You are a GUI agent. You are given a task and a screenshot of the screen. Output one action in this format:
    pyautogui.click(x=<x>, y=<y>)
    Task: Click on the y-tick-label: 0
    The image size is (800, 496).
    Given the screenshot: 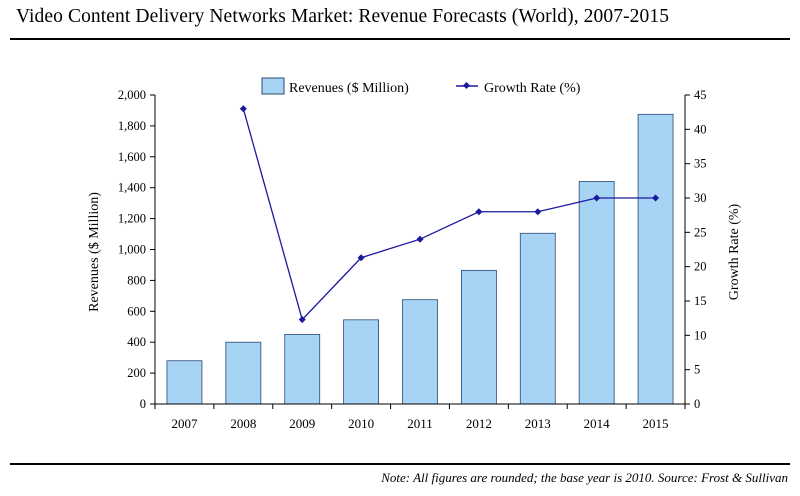 What is the action you would take?
    pyautogui.click(x=143, y=404)
    